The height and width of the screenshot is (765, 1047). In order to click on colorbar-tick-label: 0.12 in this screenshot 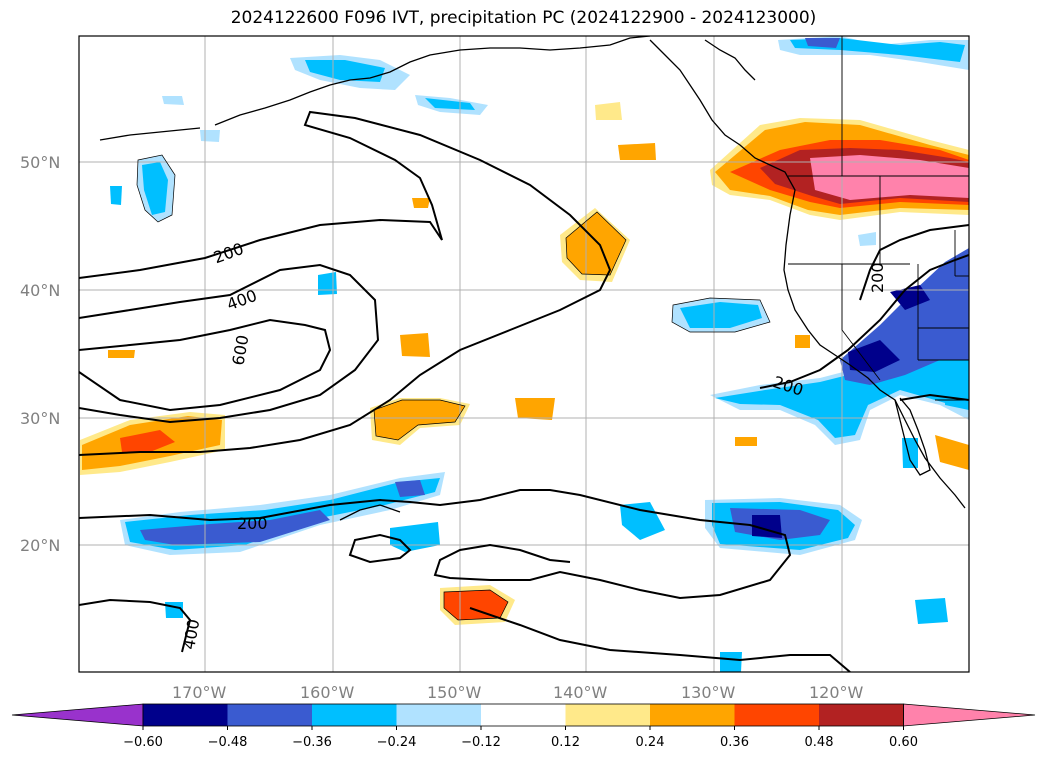, I will do `click(565, 742)`.